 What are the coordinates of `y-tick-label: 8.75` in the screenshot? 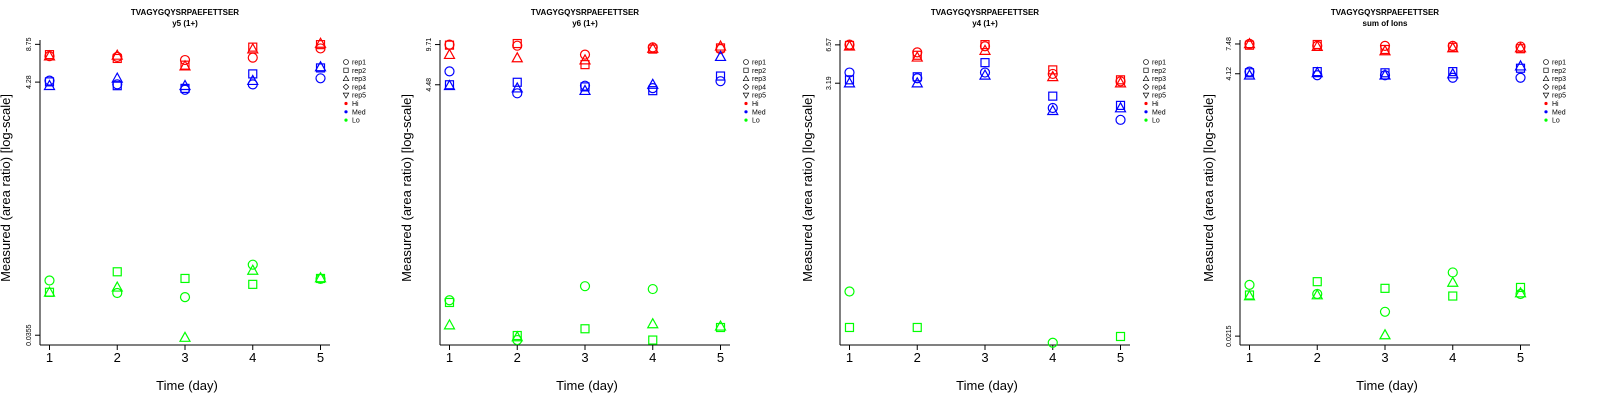 It's located at (29, 44).